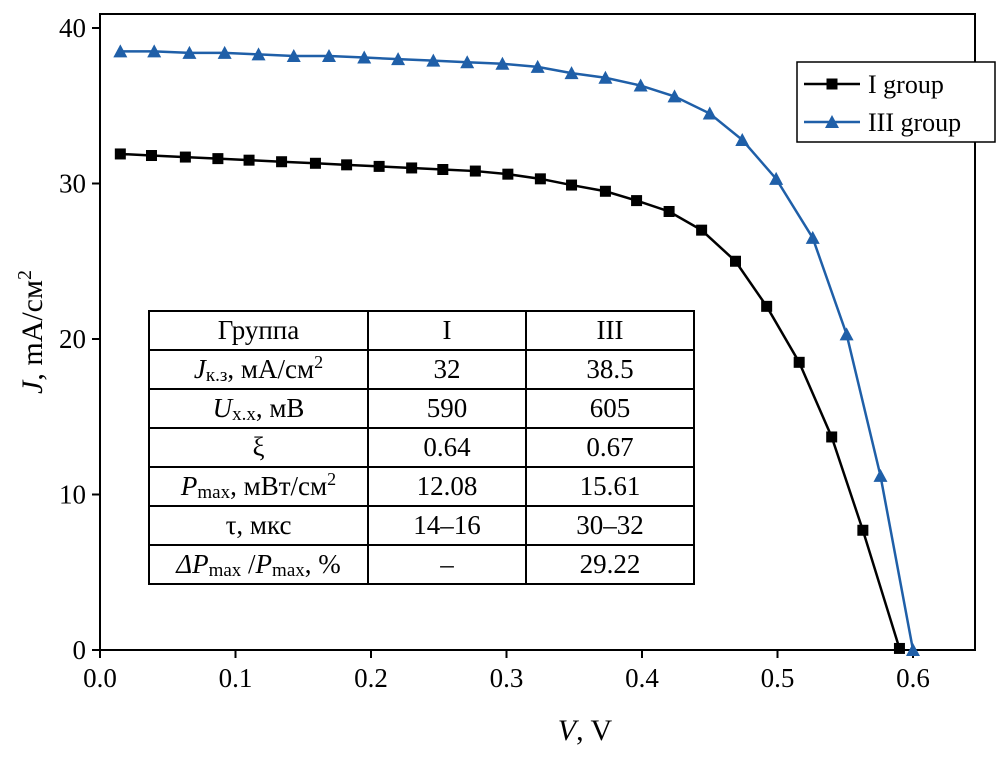 The height and width of the screenshot is (758, 1005). I want to click on y-label-sup: 2, so click(25, 275).